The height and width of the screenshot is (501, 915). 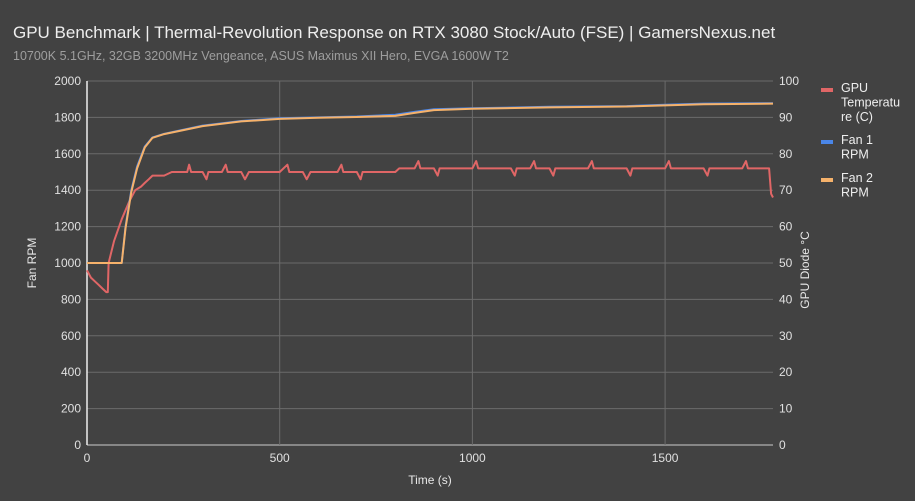 I want to click on legend-item: Fan 2 RPM, so click(x=847, y=185).